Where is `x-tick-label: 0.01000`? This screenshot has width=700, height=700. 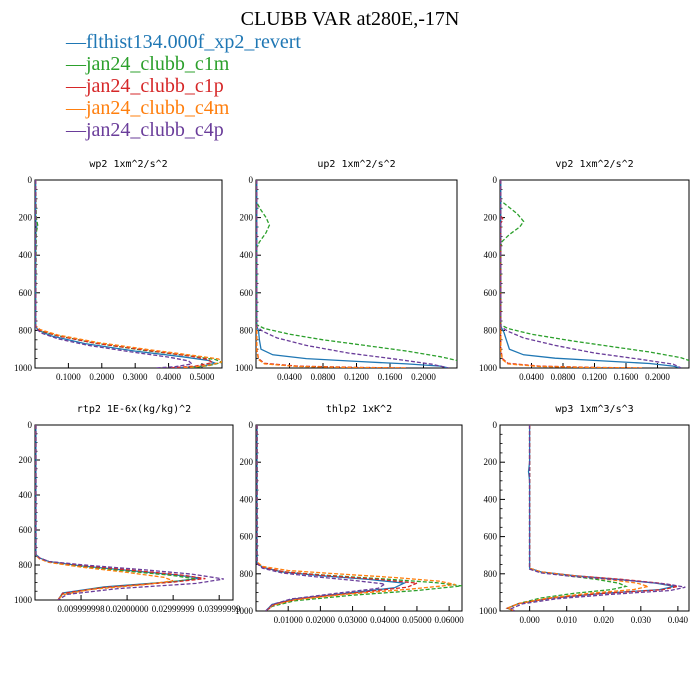 x-tick-label: 0.01000 is located at coordinates (289, 620).